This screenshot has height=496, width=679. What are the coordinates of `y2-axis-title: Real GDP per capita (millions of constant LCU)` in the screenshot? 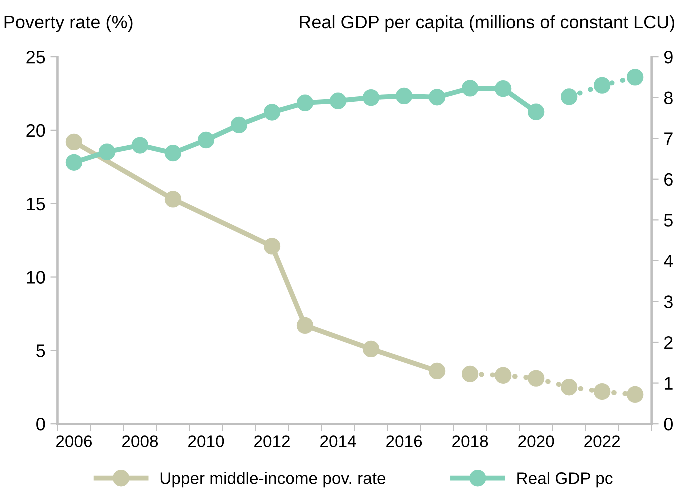 It's located at (487, 23).